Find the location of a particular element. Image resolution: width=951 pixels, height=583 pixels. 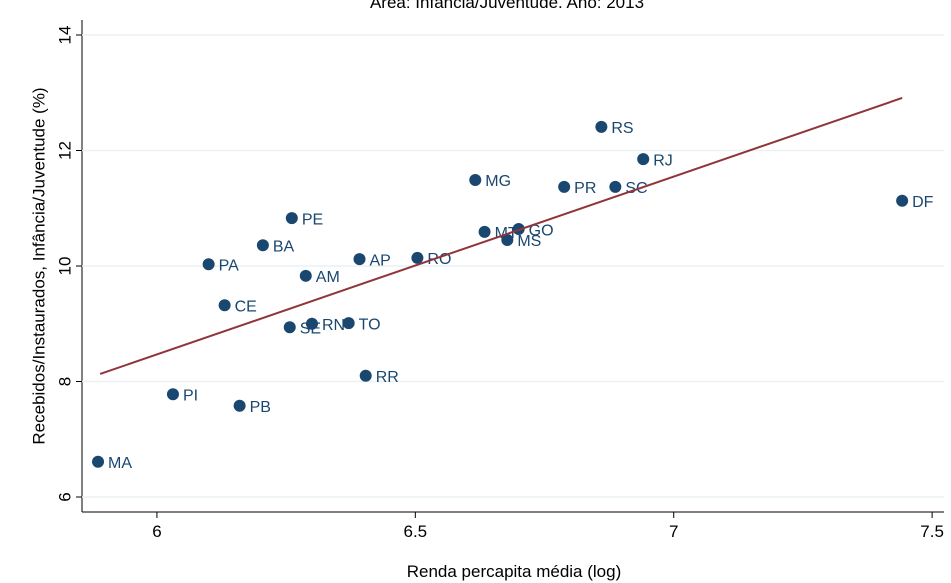

point-label: PE is located at coordinates (312, 219).